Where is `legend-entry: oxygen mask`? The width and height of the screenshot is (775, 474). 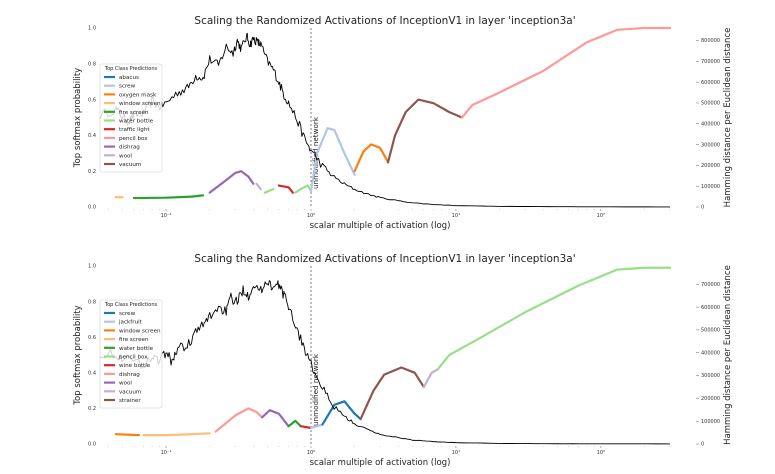 legend-entry: oxygen mask is located at coordinates (138, 95).